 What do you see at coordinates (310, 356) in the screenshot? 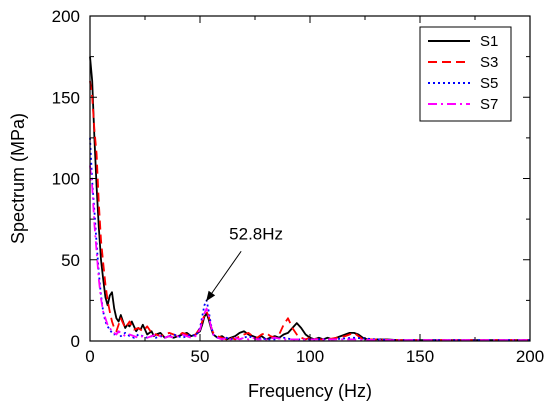
I see `x-tick-label: 100` at bounding box center [310, 356].